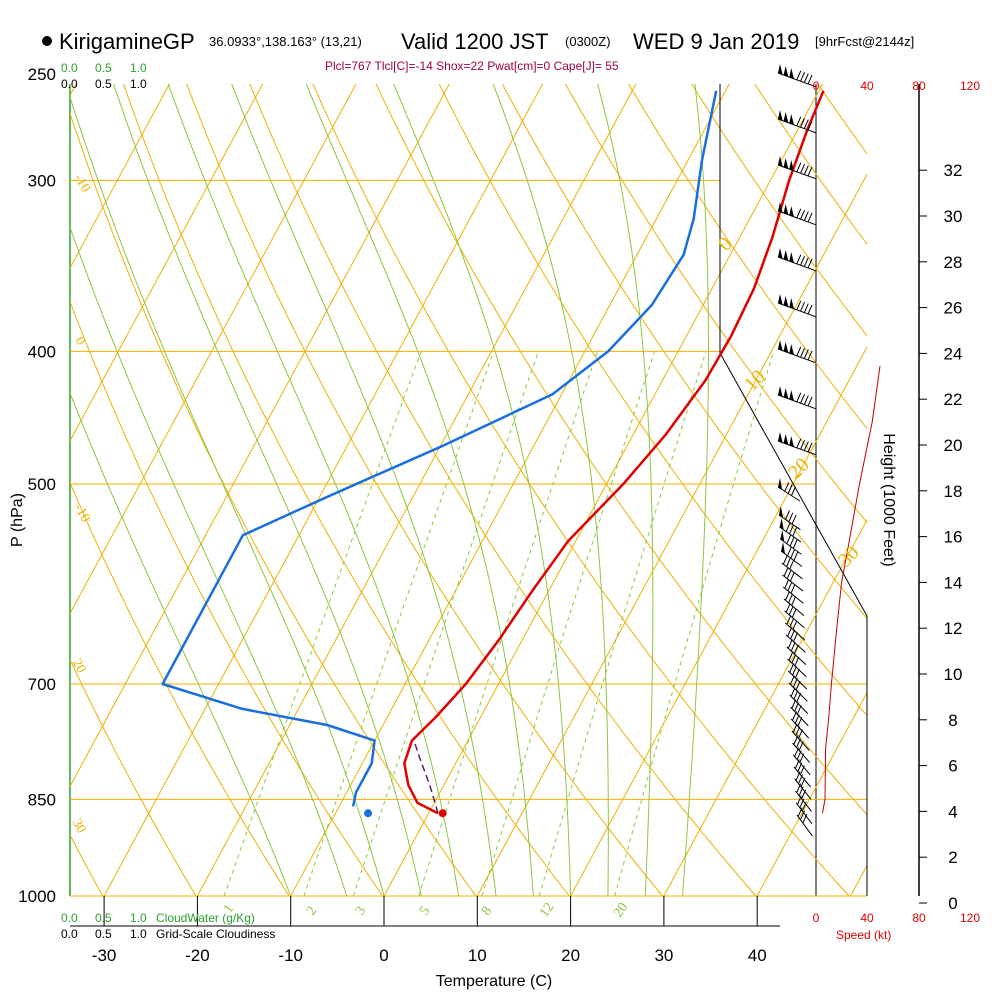  What do you see at coordinates (138, 918) in the screenshot?
I see `svg-text: 1.0` at bounding box center [138, 918].